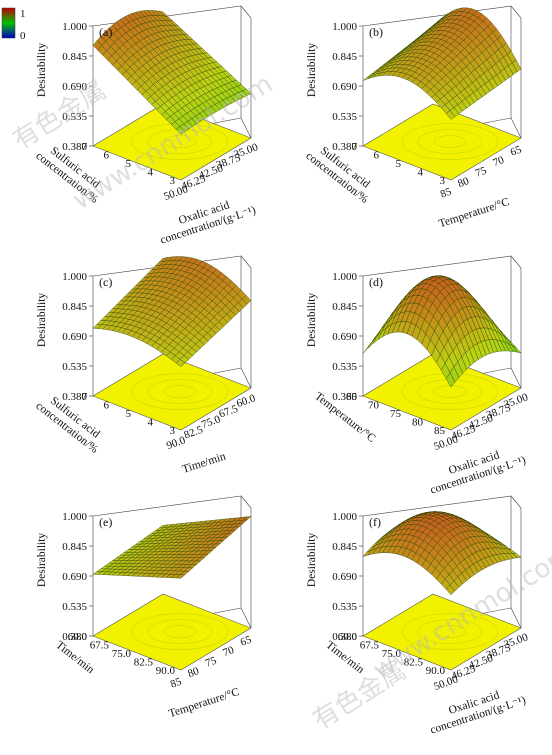 Image resolution: width=552 pixels, height=755 pixels. Describe the element at coordinates (105, 32) in the screenshot. I see `panel-label: (a)` at that location.